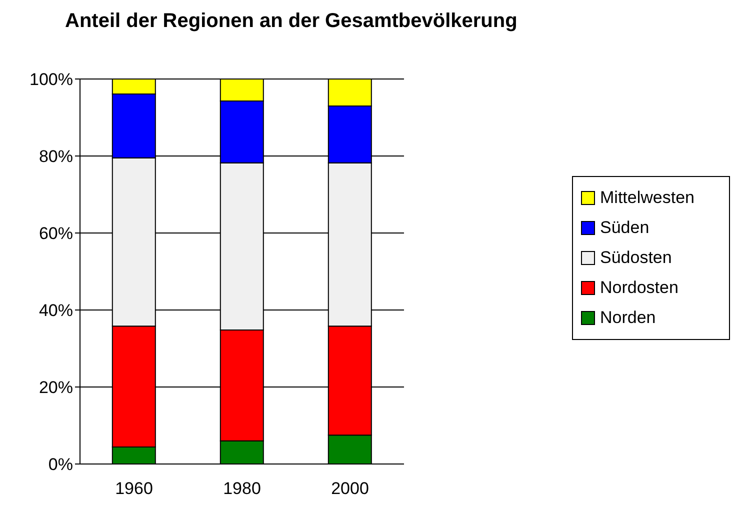 Image resolution: width=733 pixels, height=515 pixels. I want to click on y-tick-label: 100%, so click(51, 80).